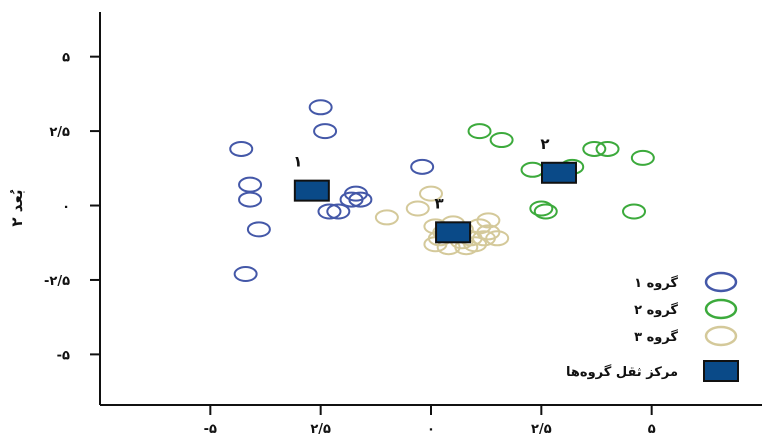 The height and width of the screenshot is (440, 765). What do you see at coordinates (63, 355) in the screenshot?
I see `y-tick-label: -۵` at bounding box center [63, 355].